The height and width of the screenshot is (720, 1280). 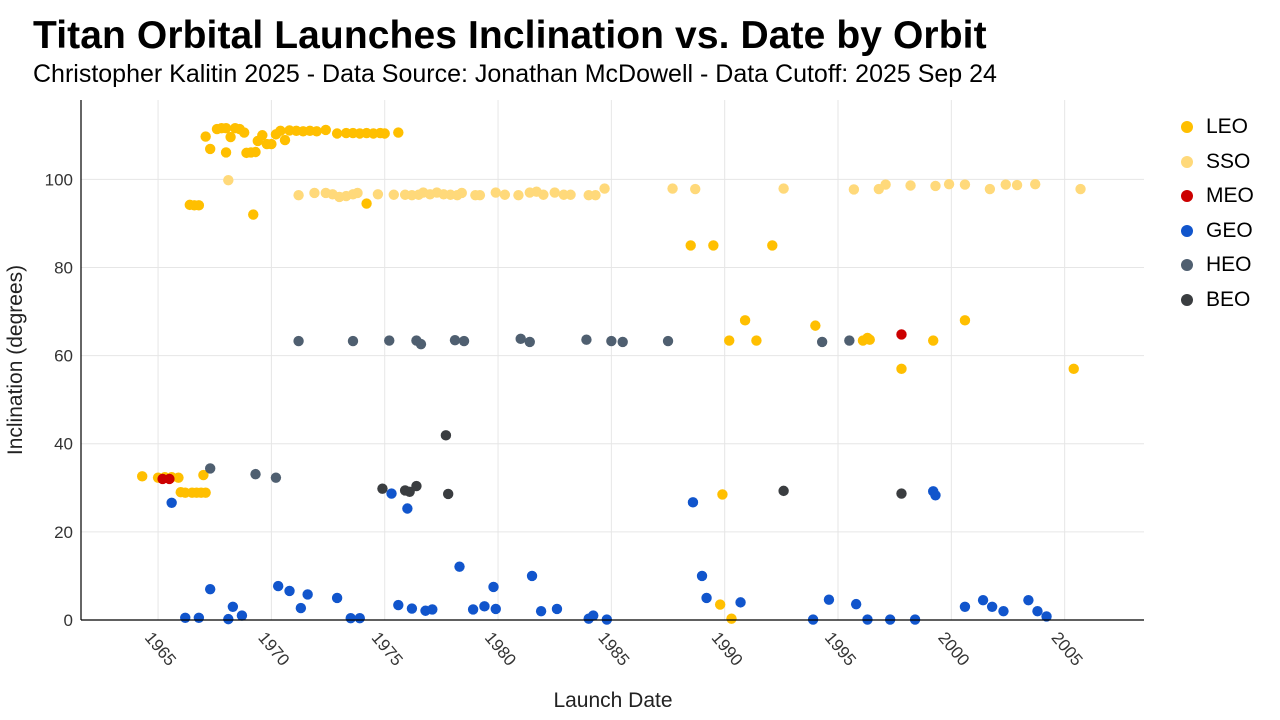 I want to click on series-heo, so click(x=529, y=408).